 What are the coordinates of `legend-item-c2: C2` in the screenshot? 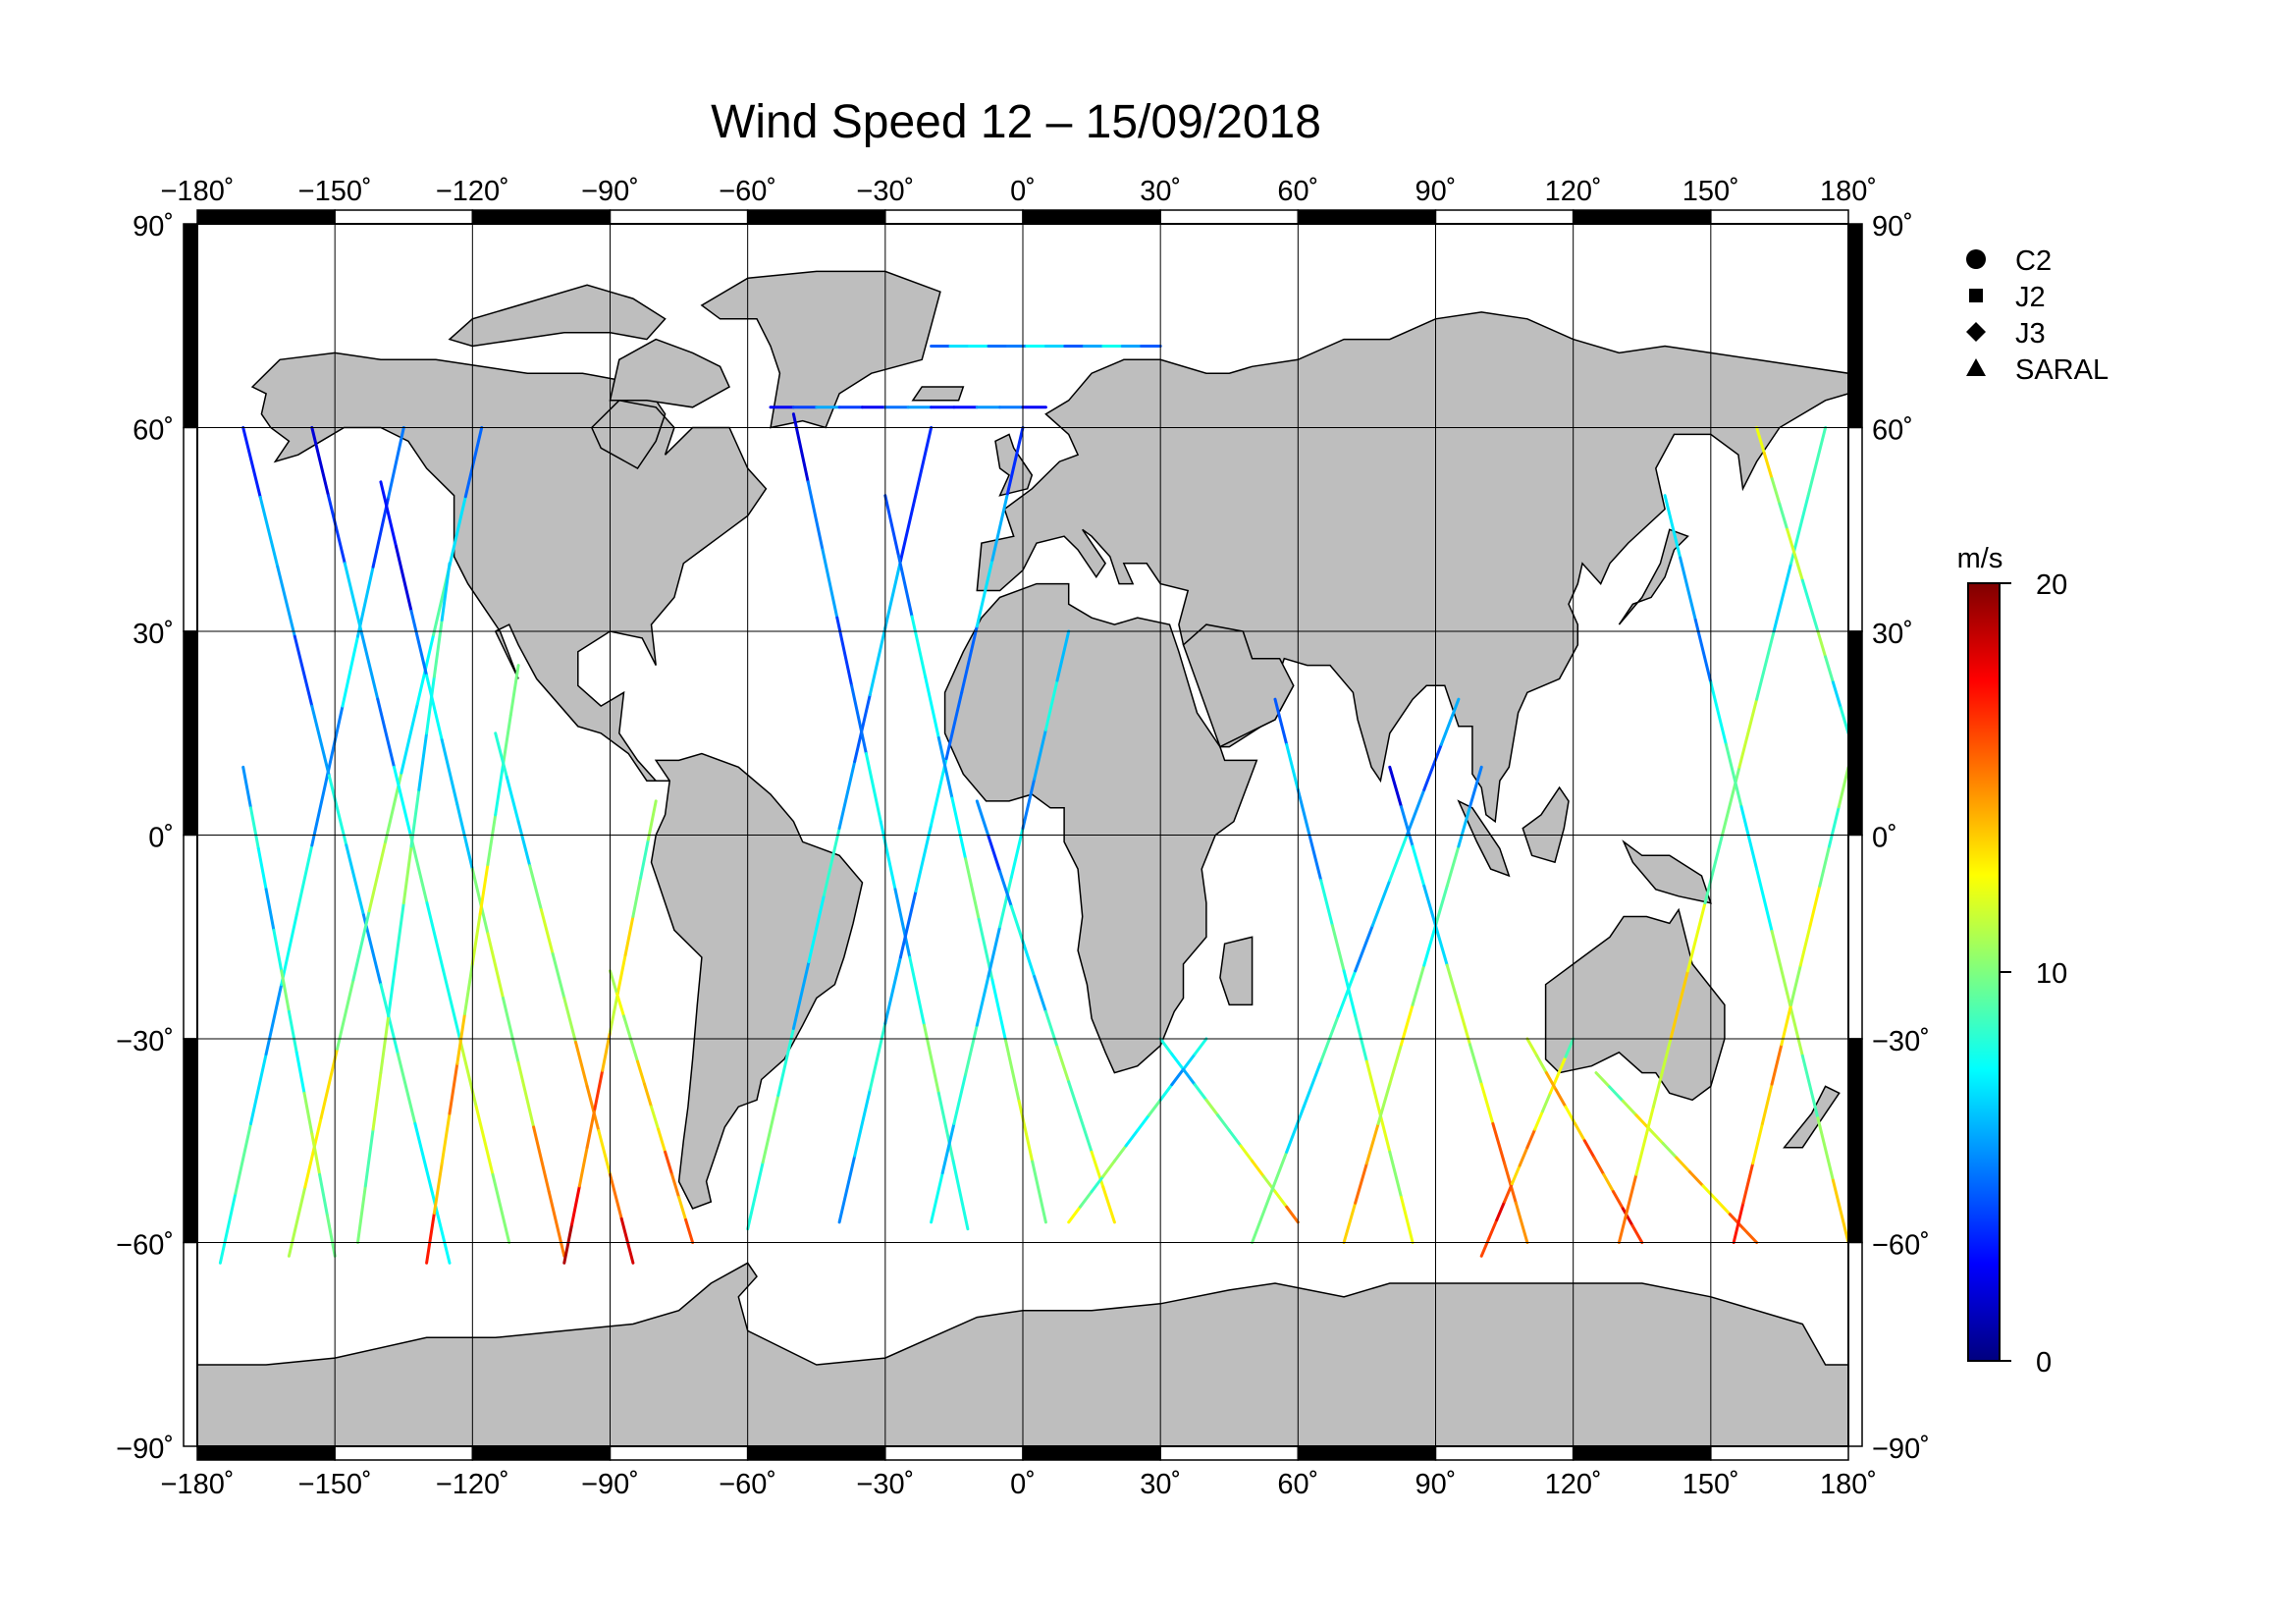 It's located at (2009, 261).